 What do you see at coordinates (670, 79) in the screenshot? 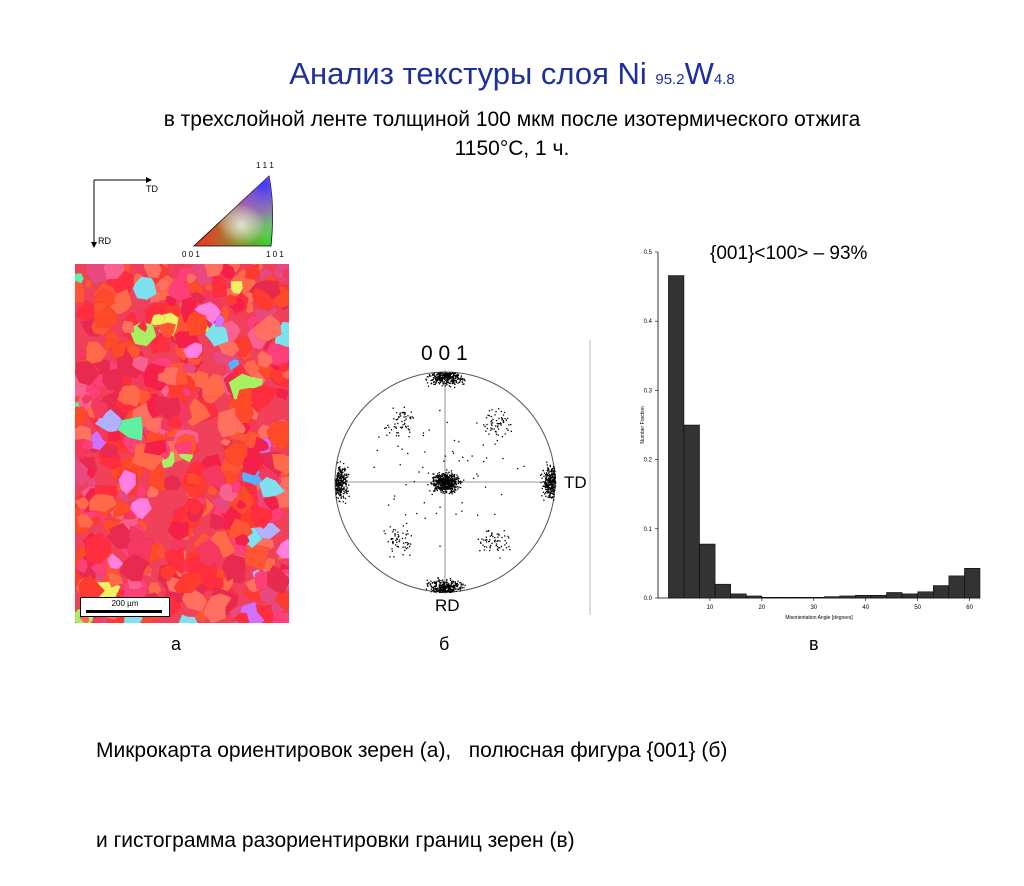
I see `title-ni-subscript: 95.2` at bounding box center [670, 79].